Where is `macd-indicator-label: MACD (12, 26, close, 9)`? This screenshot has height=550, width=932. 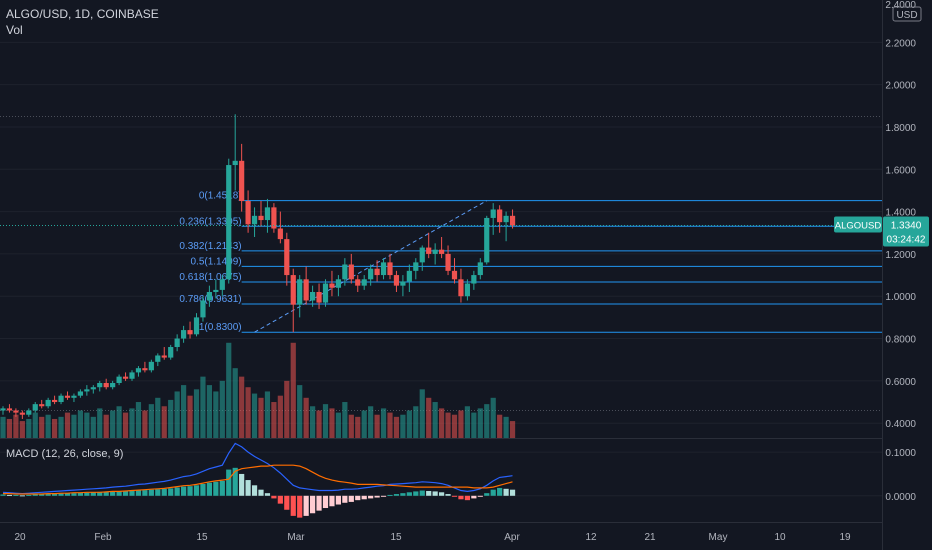
macd-indicator-label: MACD (12, 26, close, 9) is located at coordinates (65, 454).